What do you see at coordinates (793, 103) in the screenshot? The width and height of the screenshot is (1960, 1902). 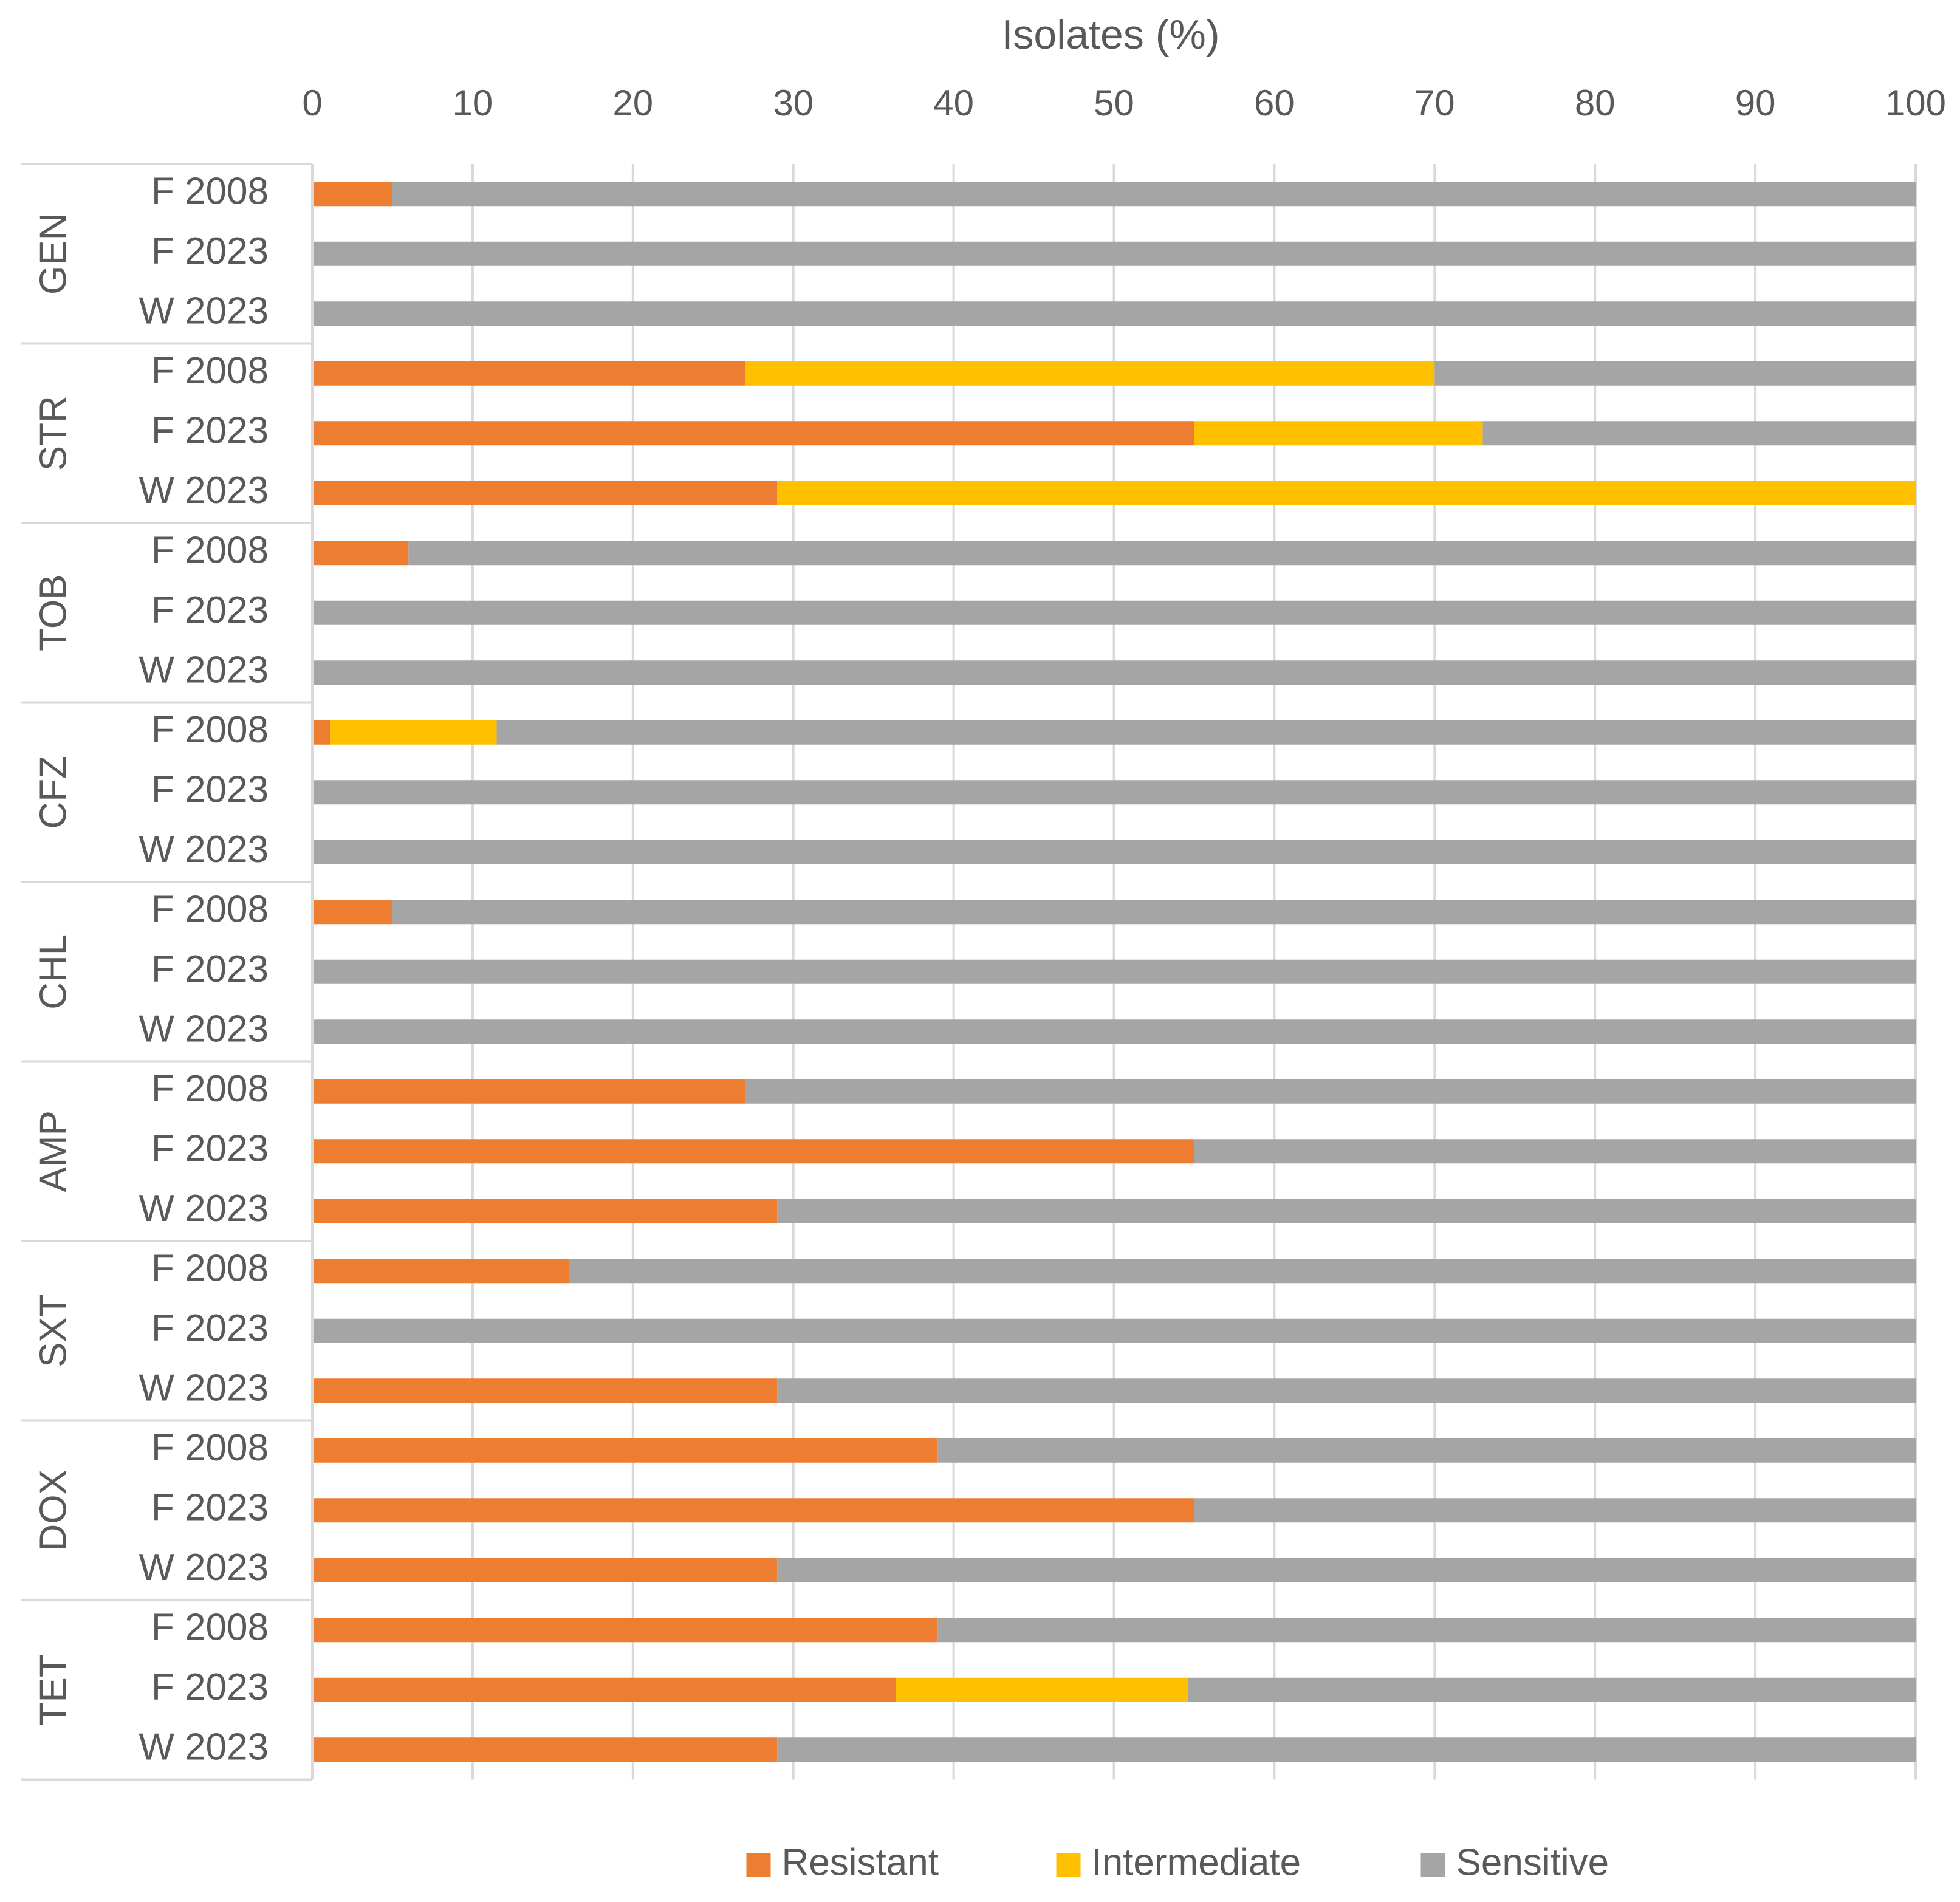 I see `x-tick-label: 30` at bounding box center [793, 103].